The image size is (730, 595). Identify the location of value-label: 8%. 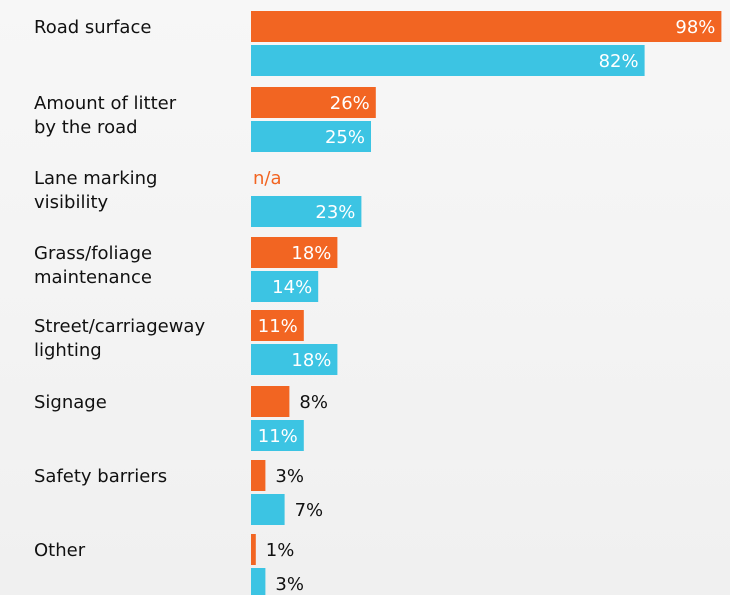
(313, 402).